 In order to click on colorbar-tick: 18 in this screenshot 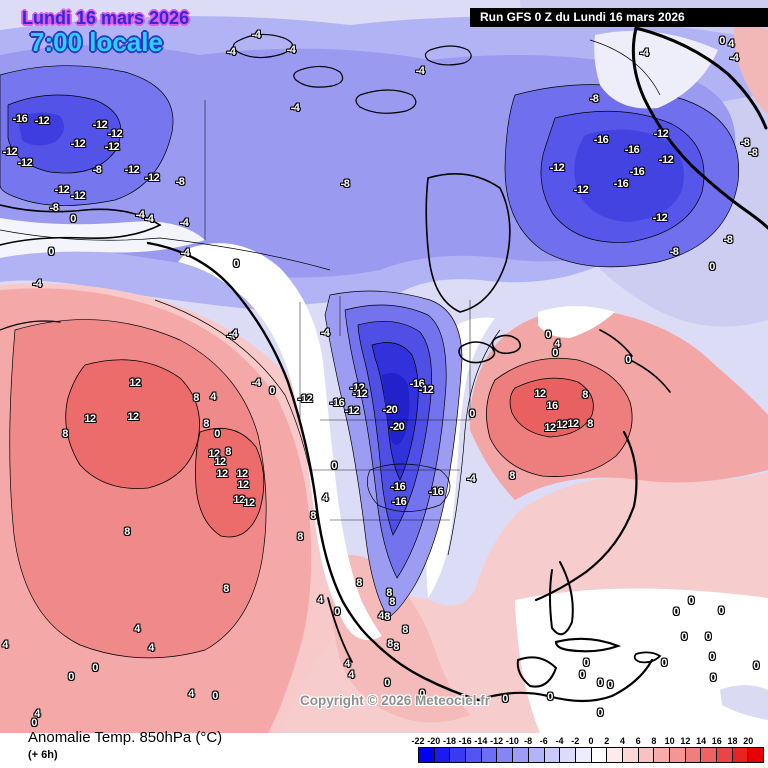, I will do `click(732, 741)`.